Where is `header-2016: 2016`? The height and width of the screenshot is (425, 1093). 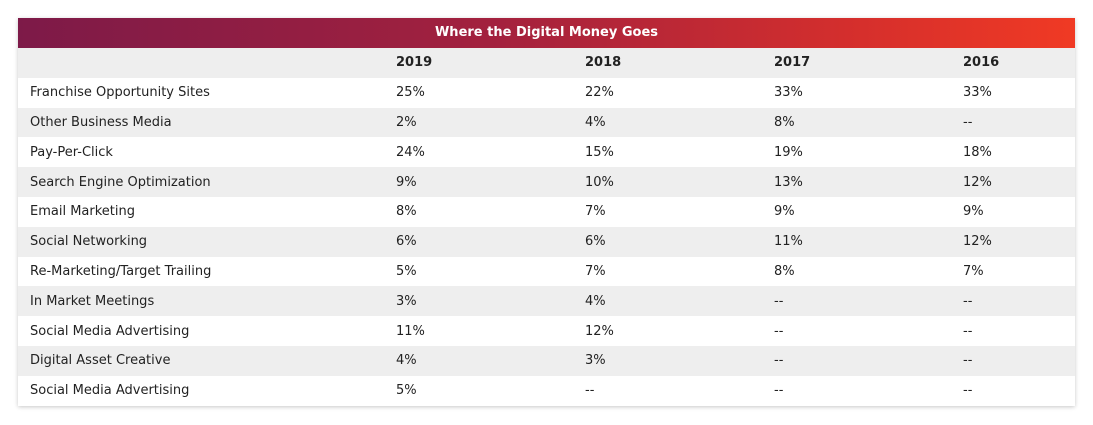 header-2016: 2016 is located at coordinates (981, 63).